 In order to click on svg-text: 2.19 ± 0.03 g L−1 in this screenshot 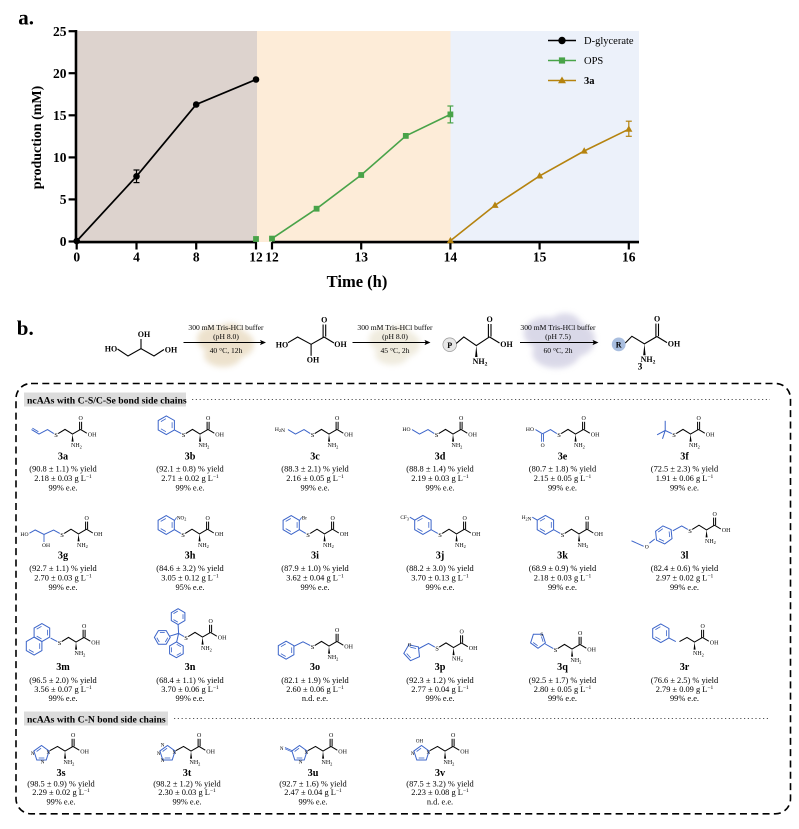, I will do `click(440, 478)`.